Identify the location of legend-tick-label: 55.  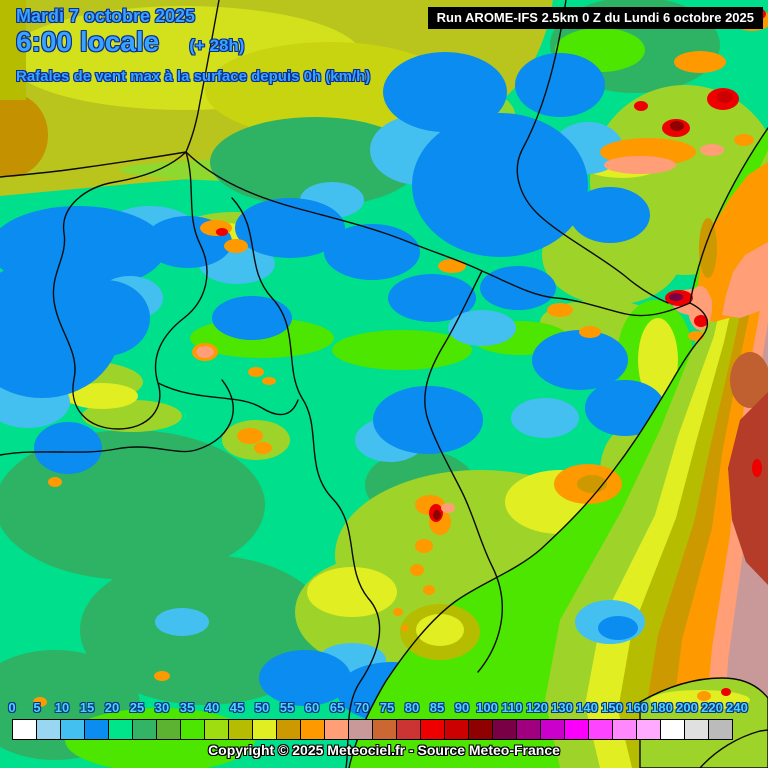
(287, 707).